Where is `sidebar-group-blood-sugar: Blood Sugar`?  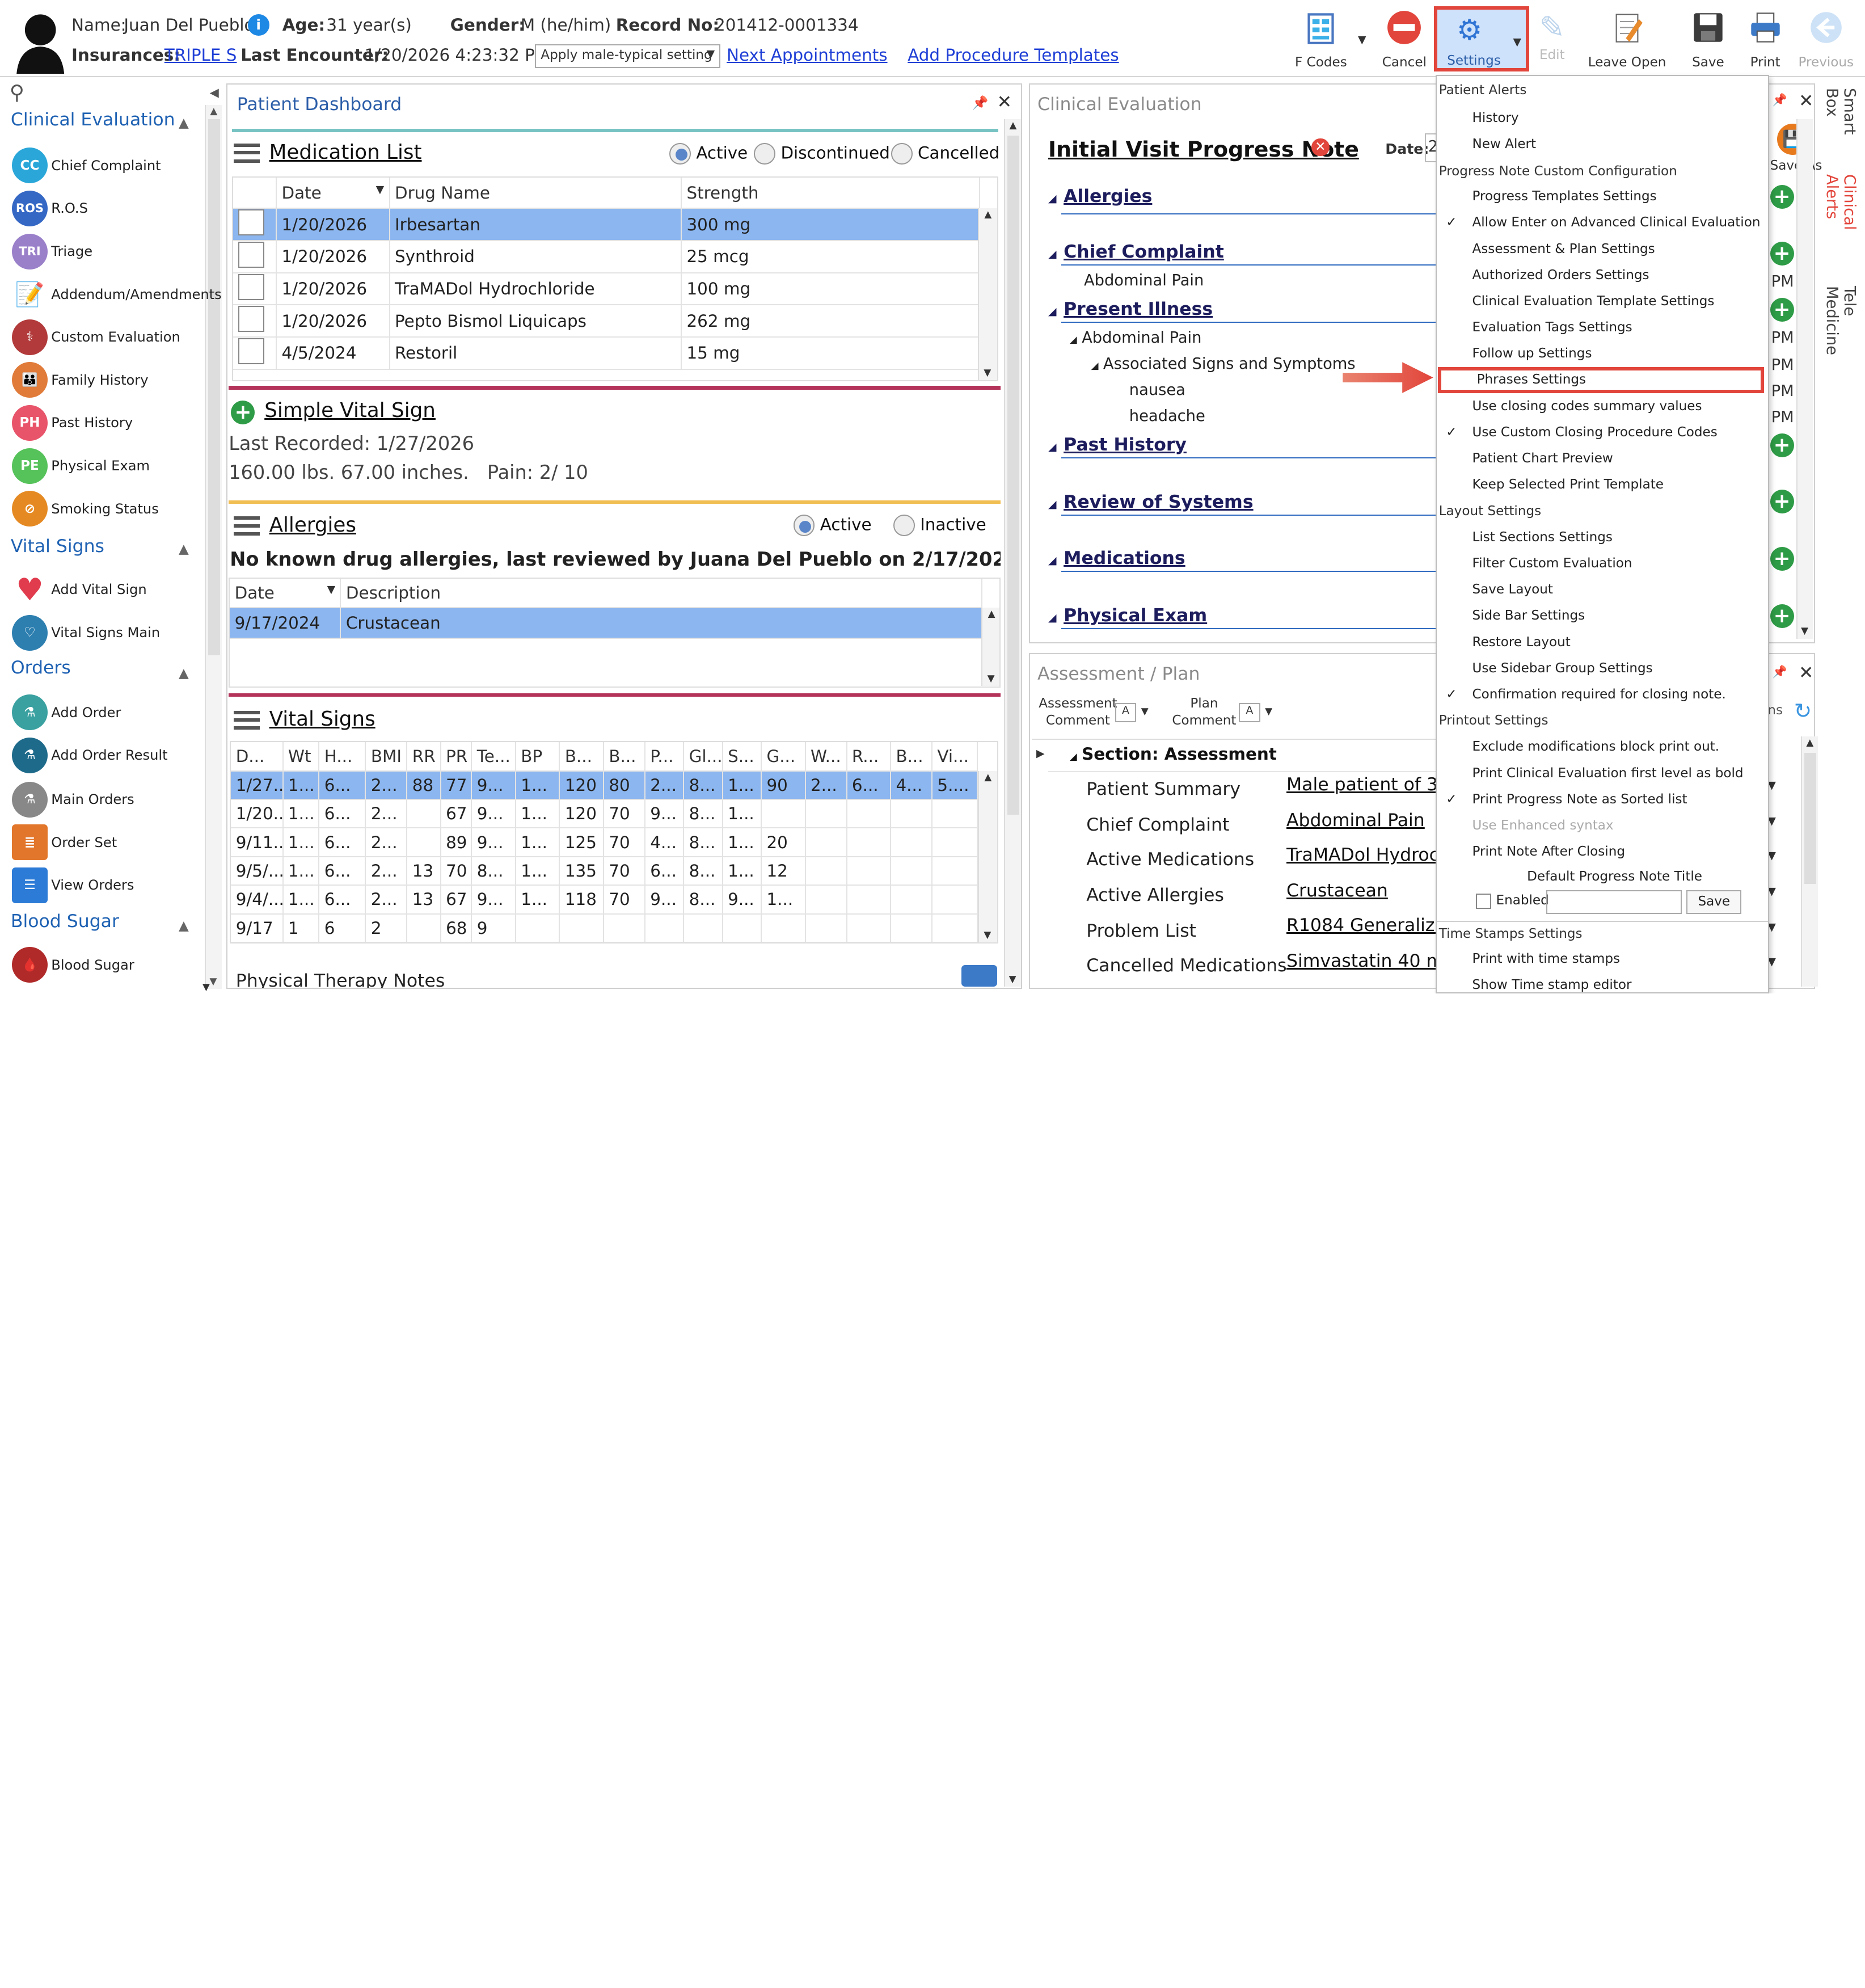
sidebar-group-blood-sugar: Blood Sugar is located at coordinates (64, 921).